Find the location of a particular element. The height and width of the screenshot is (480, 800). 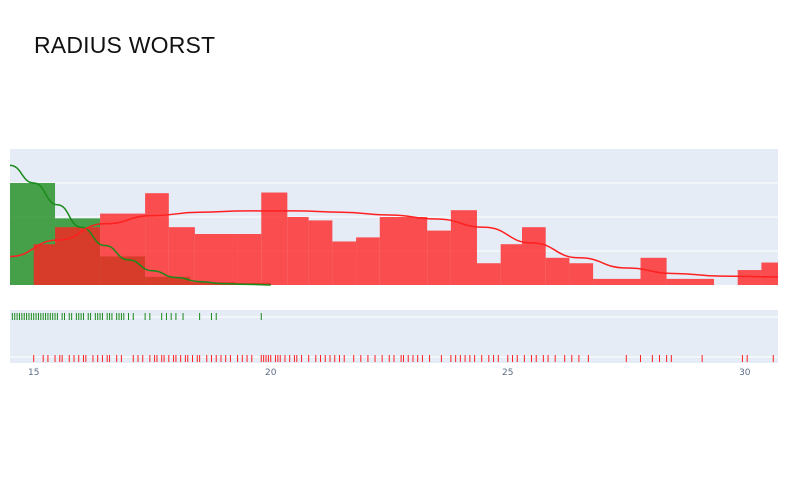

x-axis-ticks: 15 20 25 30 is located at coordinates (389, 373).